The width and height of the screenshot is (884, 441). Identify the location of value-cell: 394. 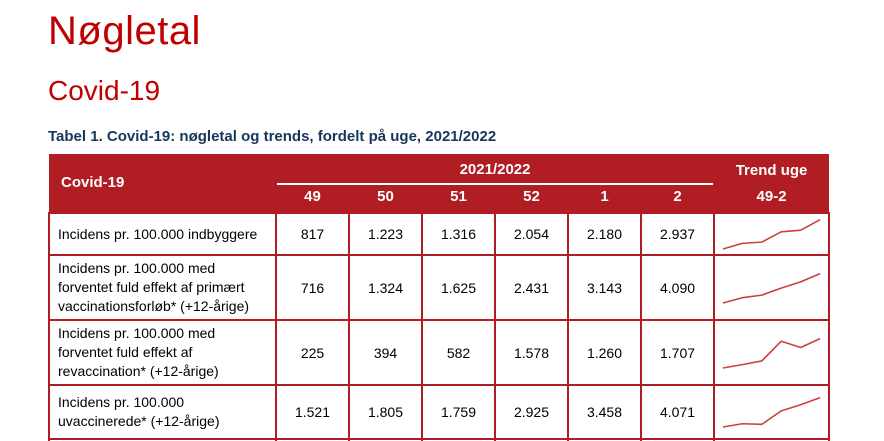
(385, 353).